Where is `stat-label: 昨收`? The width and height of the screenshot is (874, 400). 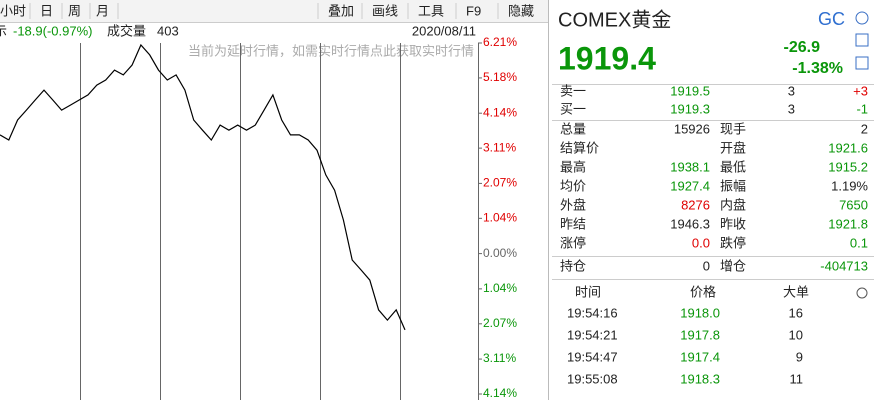 stat-label: 昨收 is located at coordinates (733, 223).